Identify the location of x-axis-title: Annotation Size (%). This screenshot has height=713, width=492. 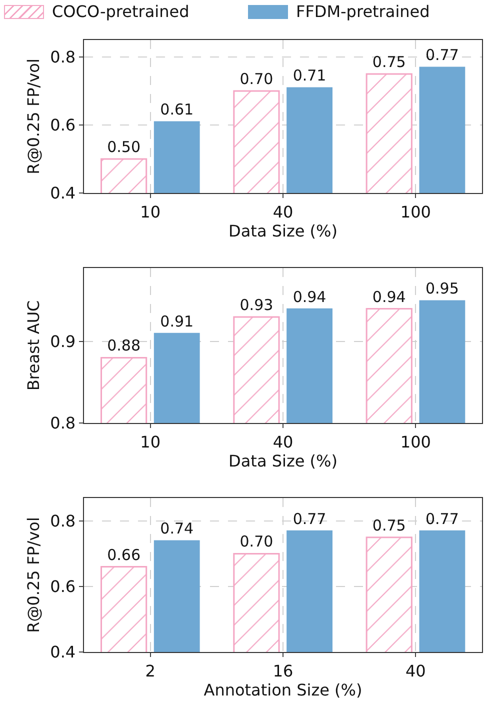
(283, 690).